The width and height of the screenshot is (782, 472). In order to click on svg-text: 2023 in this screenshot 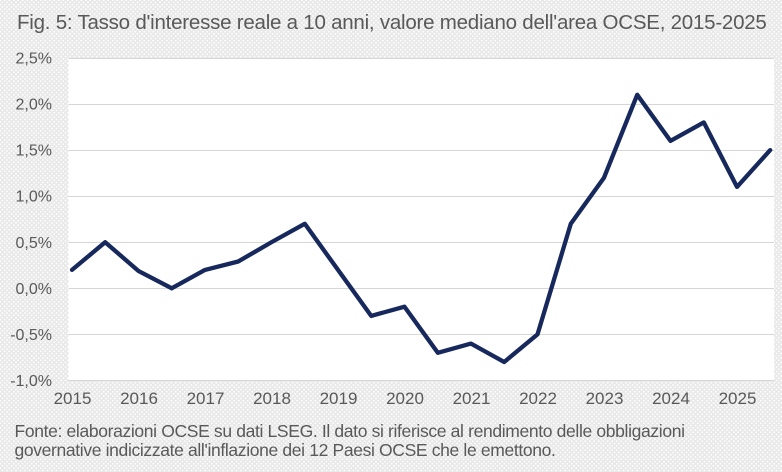, I will do `click(605, 398)`.